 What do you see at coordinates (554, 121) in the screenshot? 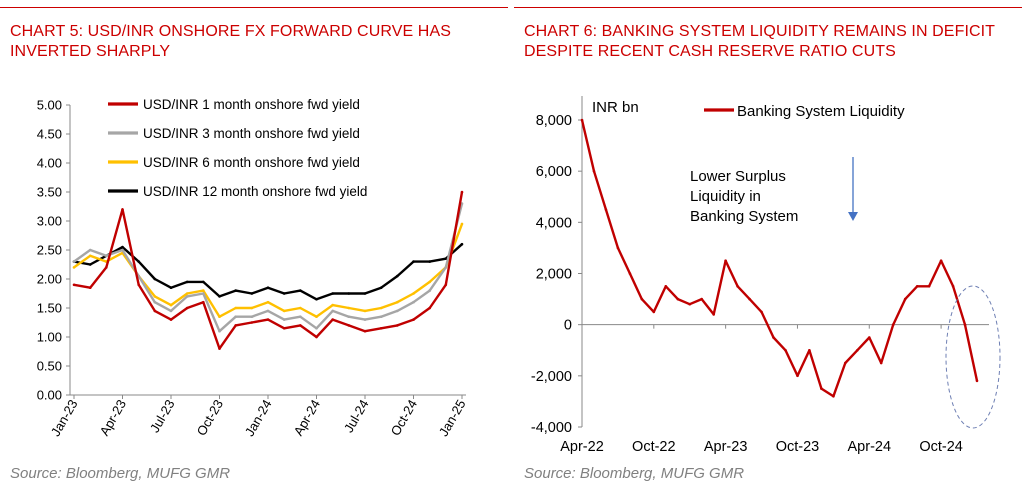
I see `chart6-y-tick-label: 8,000` at bounding box center [554, 121].